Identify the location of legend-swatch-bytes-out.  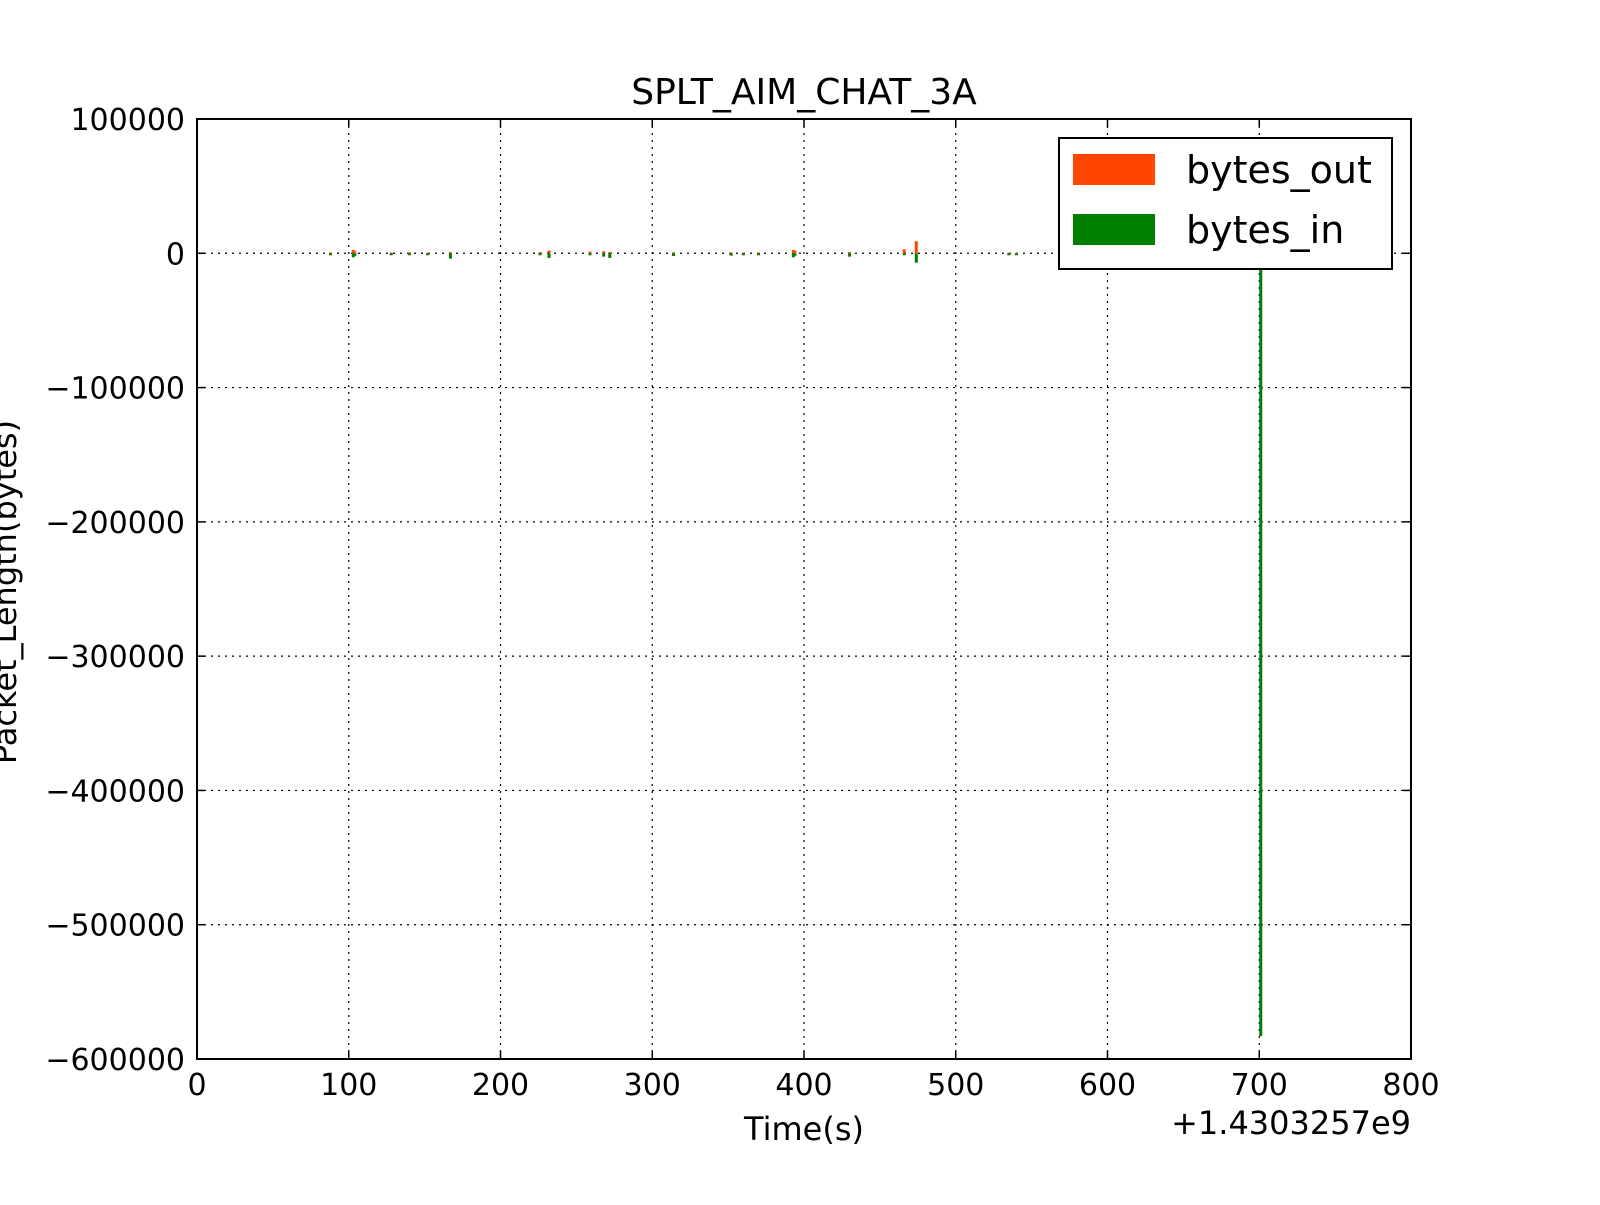
(1114, 169).